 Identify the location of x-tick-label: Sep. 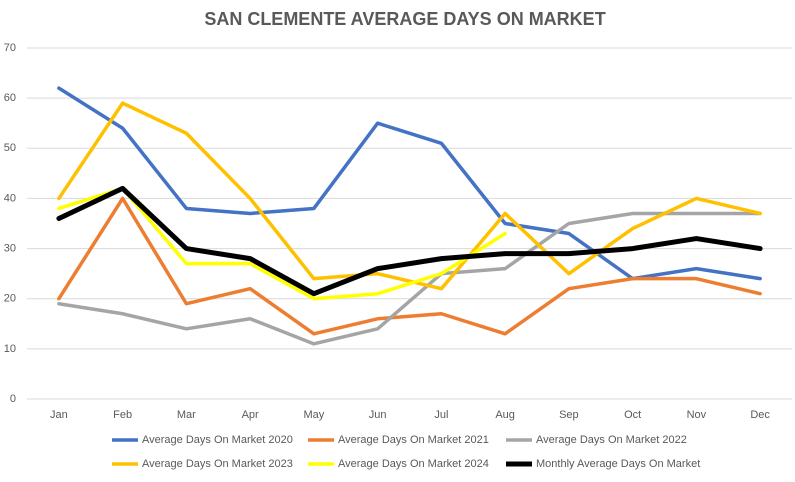
(569, 415).